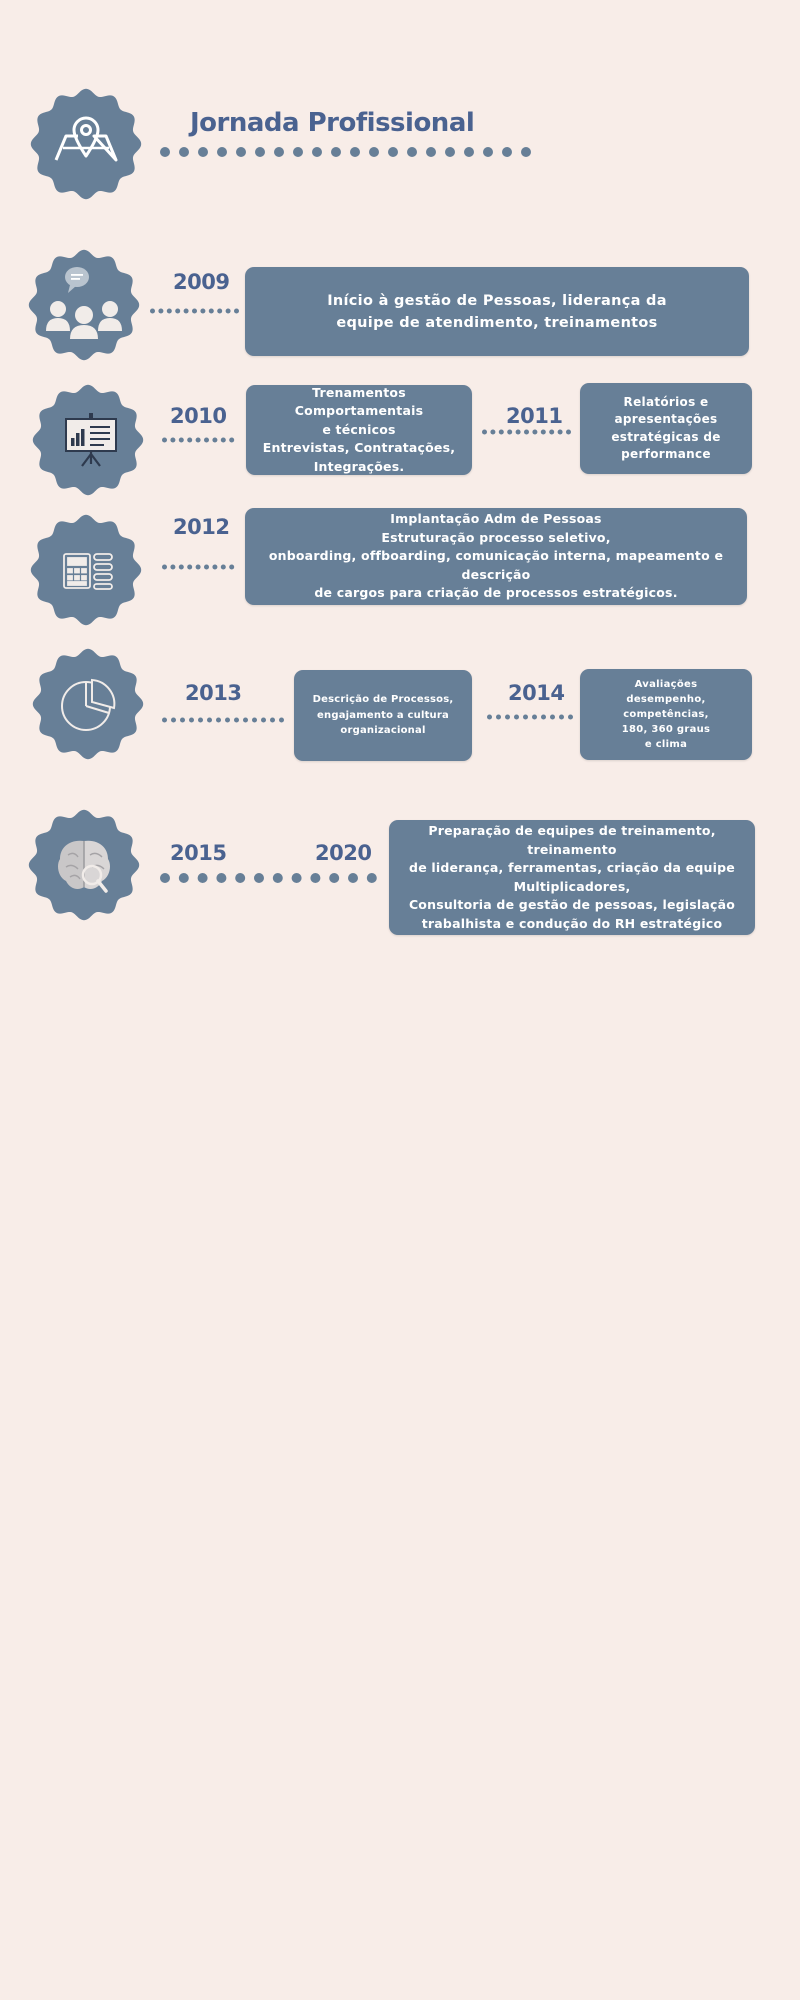 This screenshot has width=800, height=2000. I want to click on year-2015: 2015, so click(198, 853).